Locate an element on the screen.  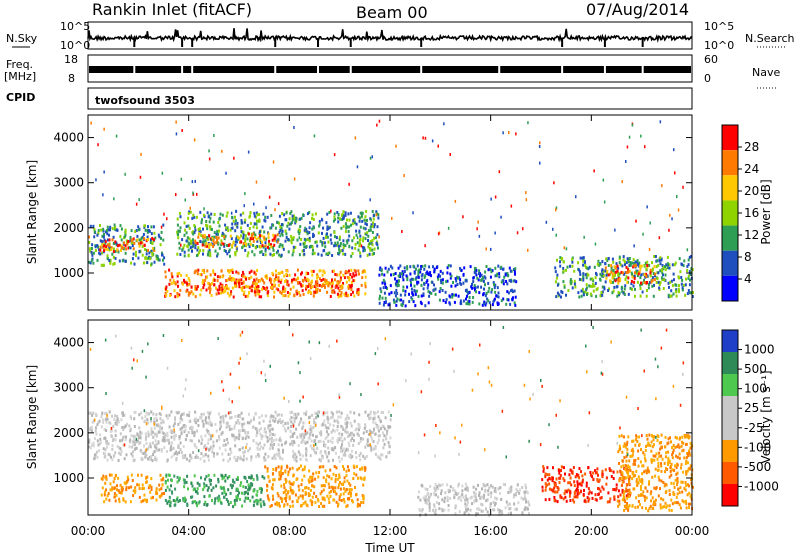
nsky-gap-mark is located at coordinates (182, 42).